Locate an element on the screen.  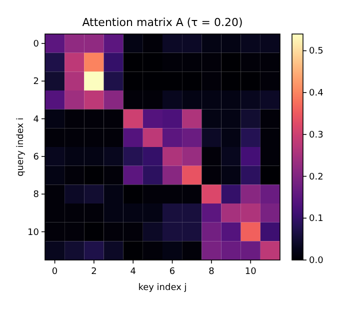
color-bar-label: 0.0 is located at coordinates (316, 261).